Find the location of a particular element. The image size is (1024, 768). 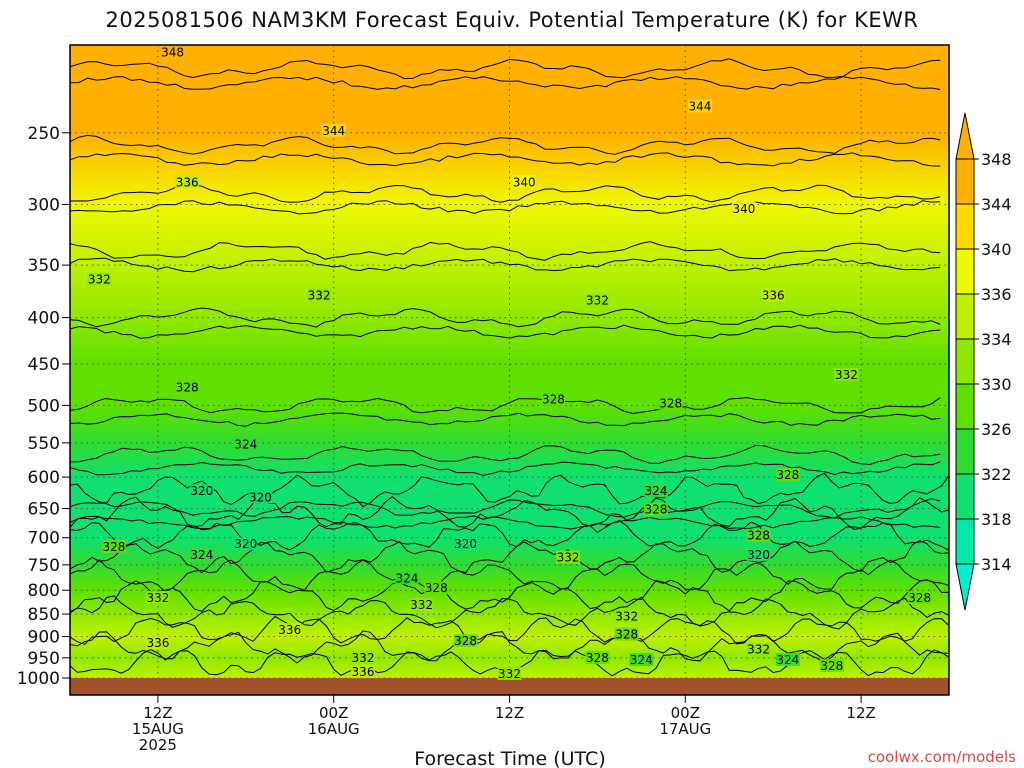

y-tick-label: 600 is located at coordinates (44, 478).